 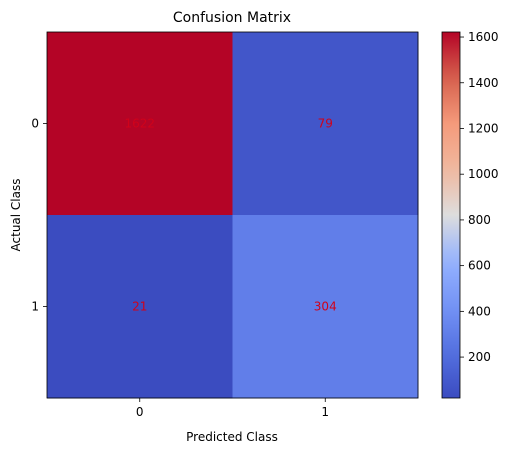 I want to click on colorbar-tick-label: 800, so click(x=479, y=220).